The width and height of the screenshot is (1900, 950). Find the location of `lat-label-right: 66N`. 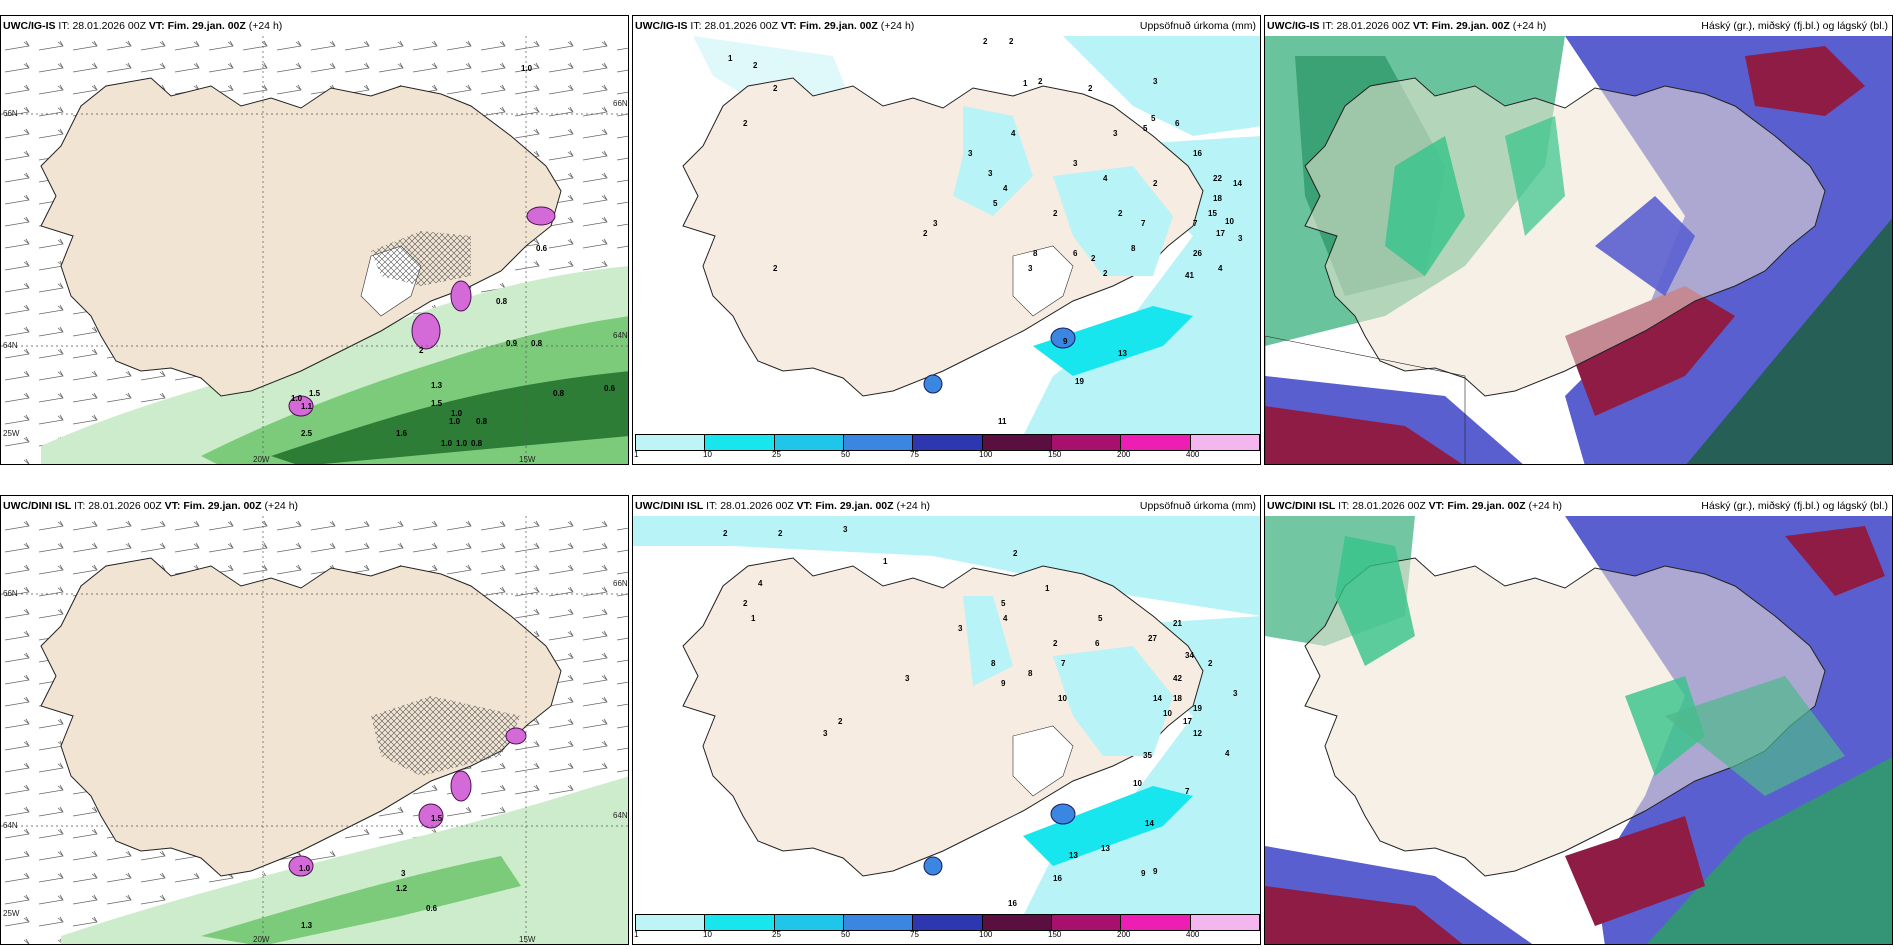

lat-label-right: 66N is located at coordinates (620, 103).